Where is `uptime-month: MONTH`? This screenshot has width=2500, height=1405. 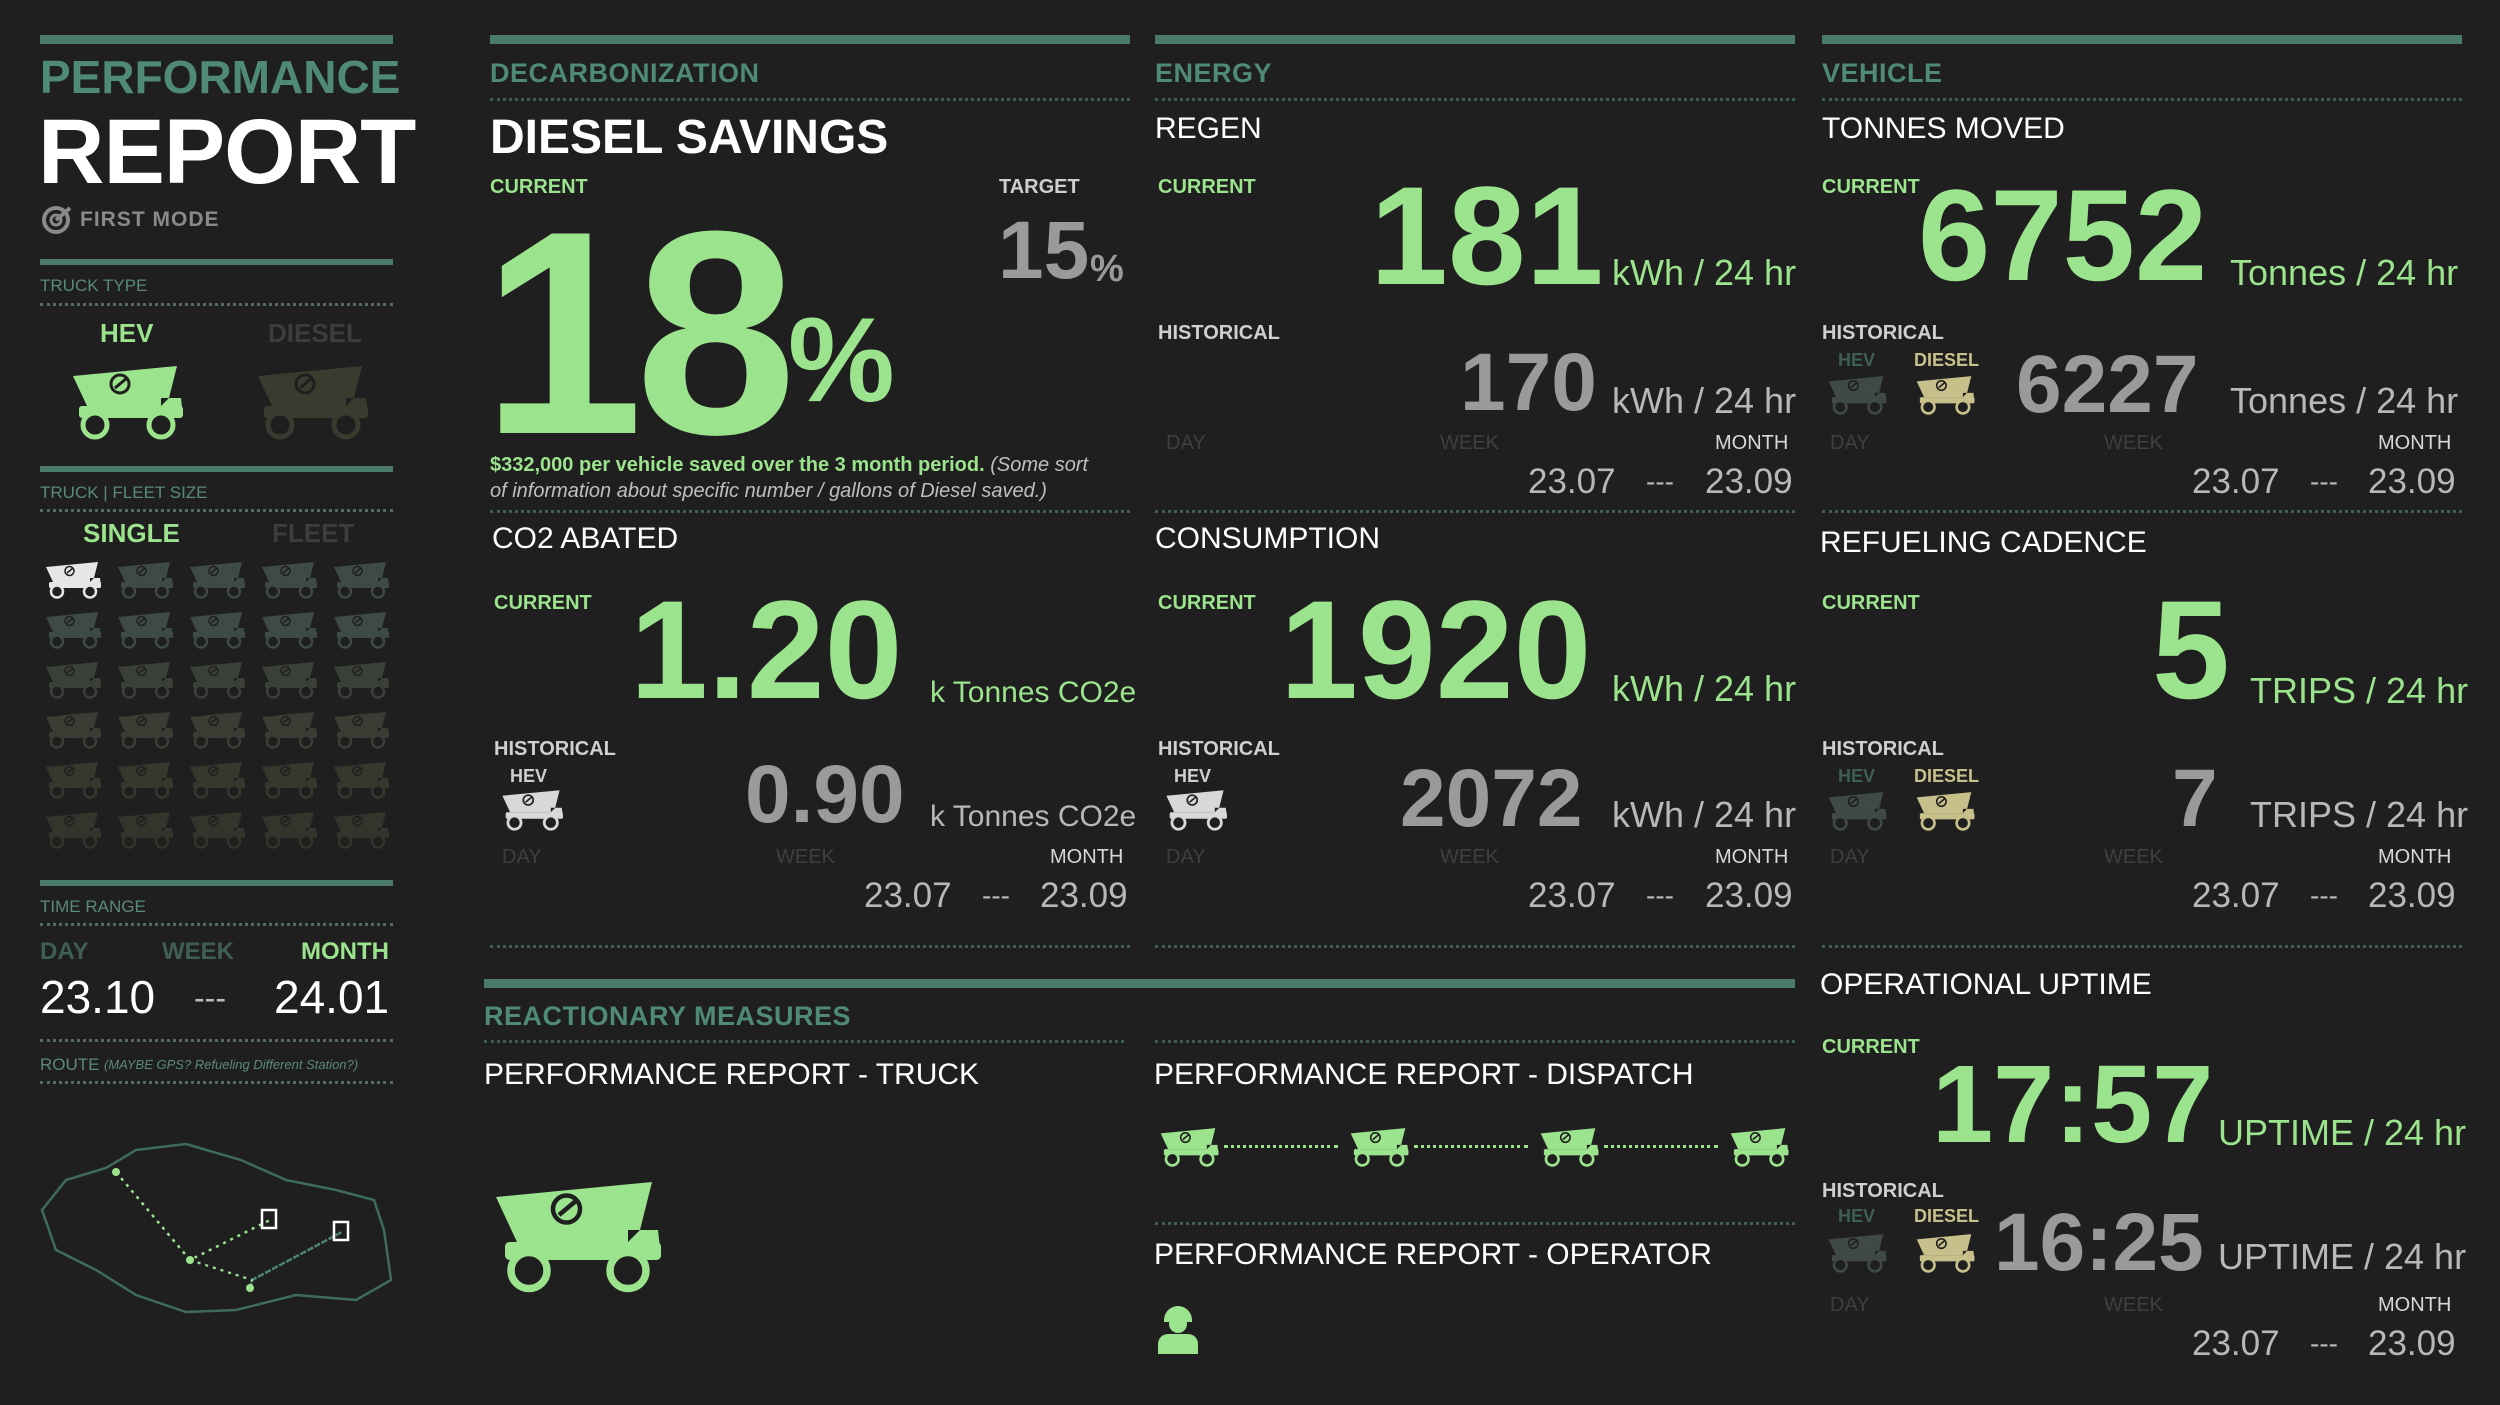 uptime-month: MONTH is located at coordinates (2415, 1305).